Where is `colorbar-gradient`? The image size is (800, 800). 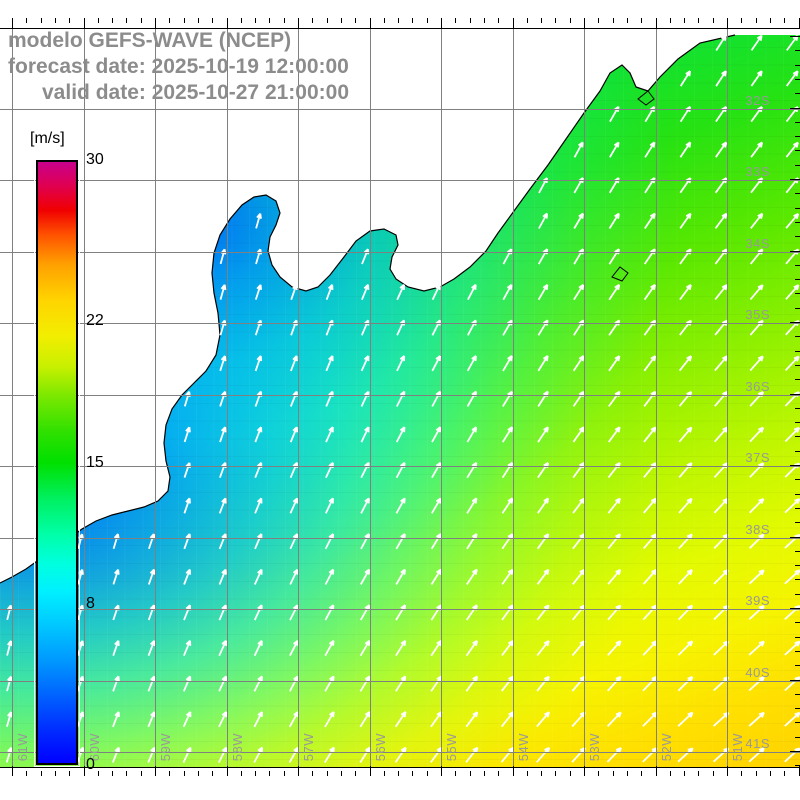 colorbar-gradient is located at coordinates (57, 462).